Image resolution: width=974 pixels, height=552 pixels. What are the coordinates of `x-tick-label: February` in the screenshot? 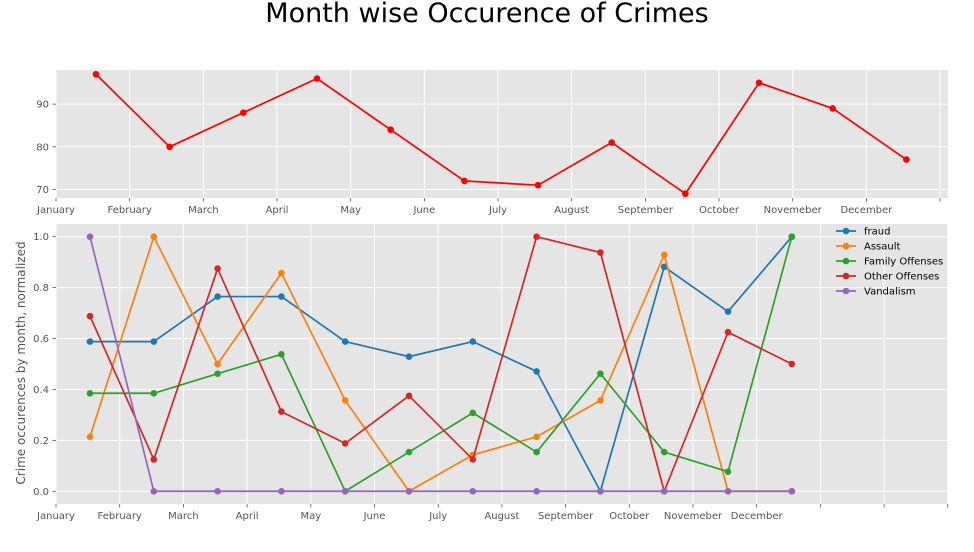 It's located at (120, 516).